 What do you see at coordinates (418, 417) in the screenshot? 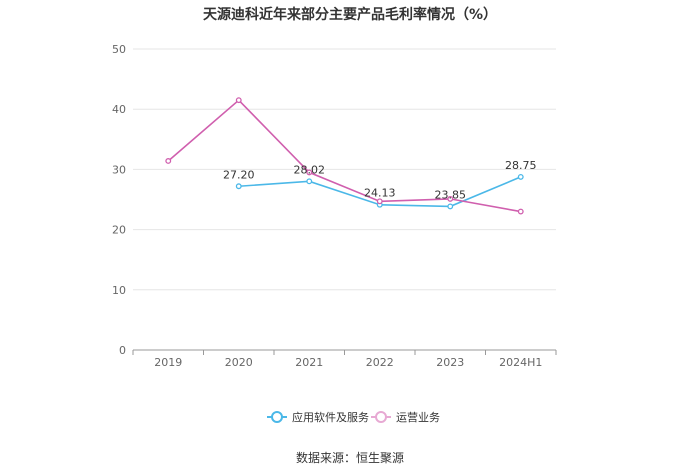
I see `legend-label: 运营业务` at bounding box center [418, 417].